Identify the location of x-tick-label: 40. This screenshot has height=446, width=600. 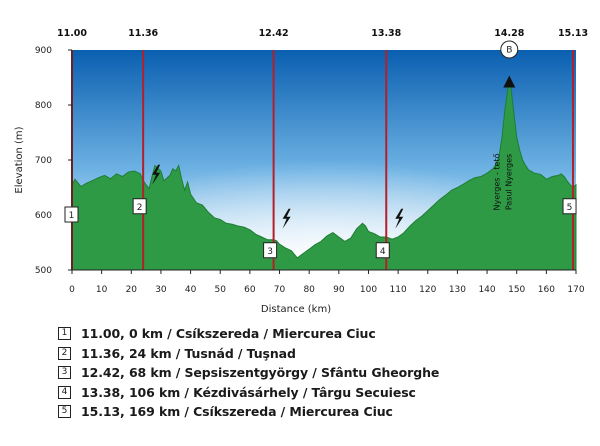
(191, 290).